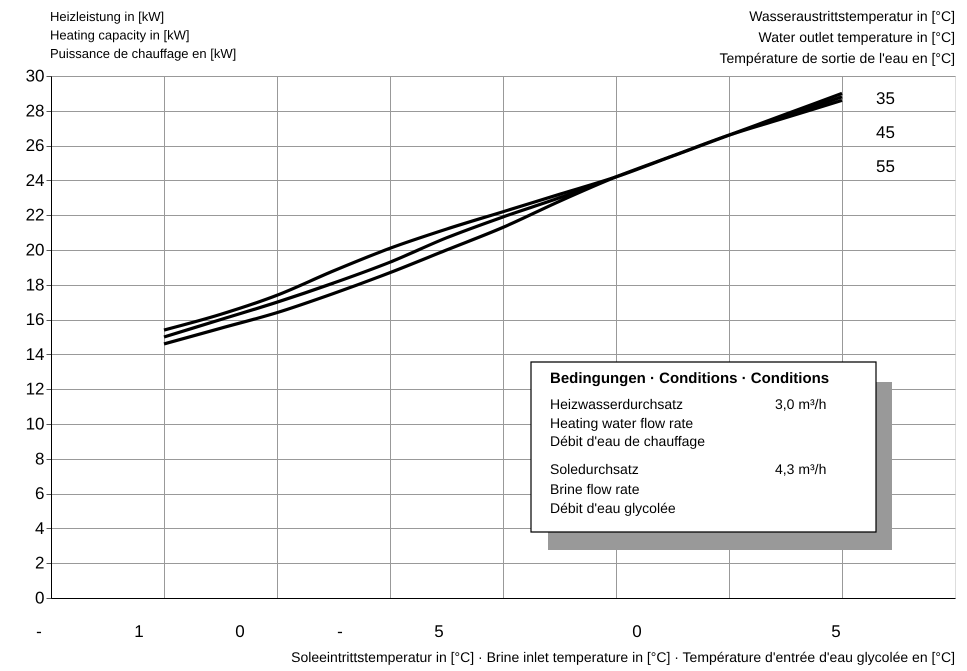 The width and height of the screenshot is (967, 671). Describe the element at coordinates (39, 598) in the screenshot. I see `y-tick-label: 0` at that location.